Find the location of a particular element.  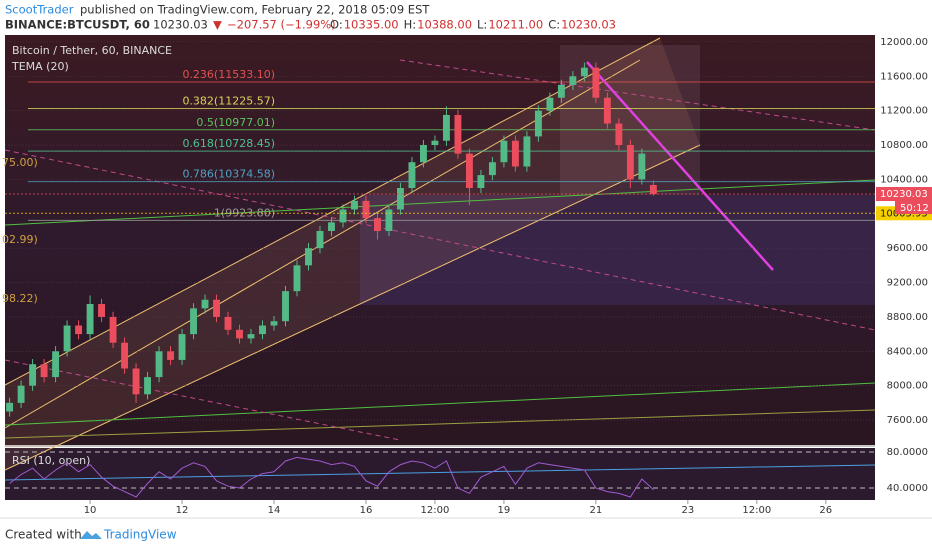

y-tick-label: 8000.00 is located at coordinates (907, 386).